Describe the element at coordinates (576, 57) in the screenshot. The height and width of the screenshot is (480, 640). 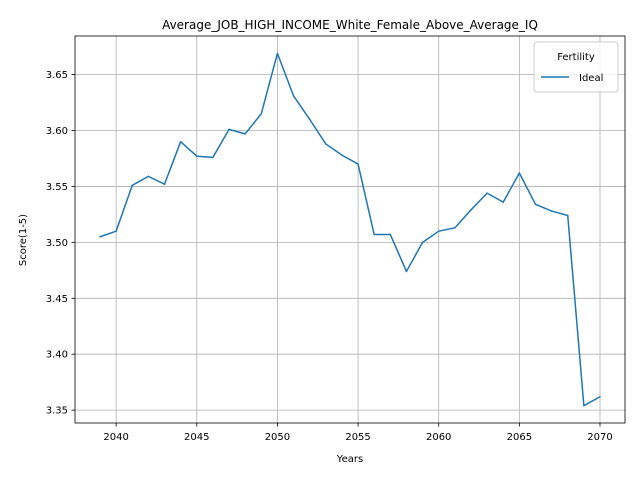
I see `legend-title: Fertility` at that location.